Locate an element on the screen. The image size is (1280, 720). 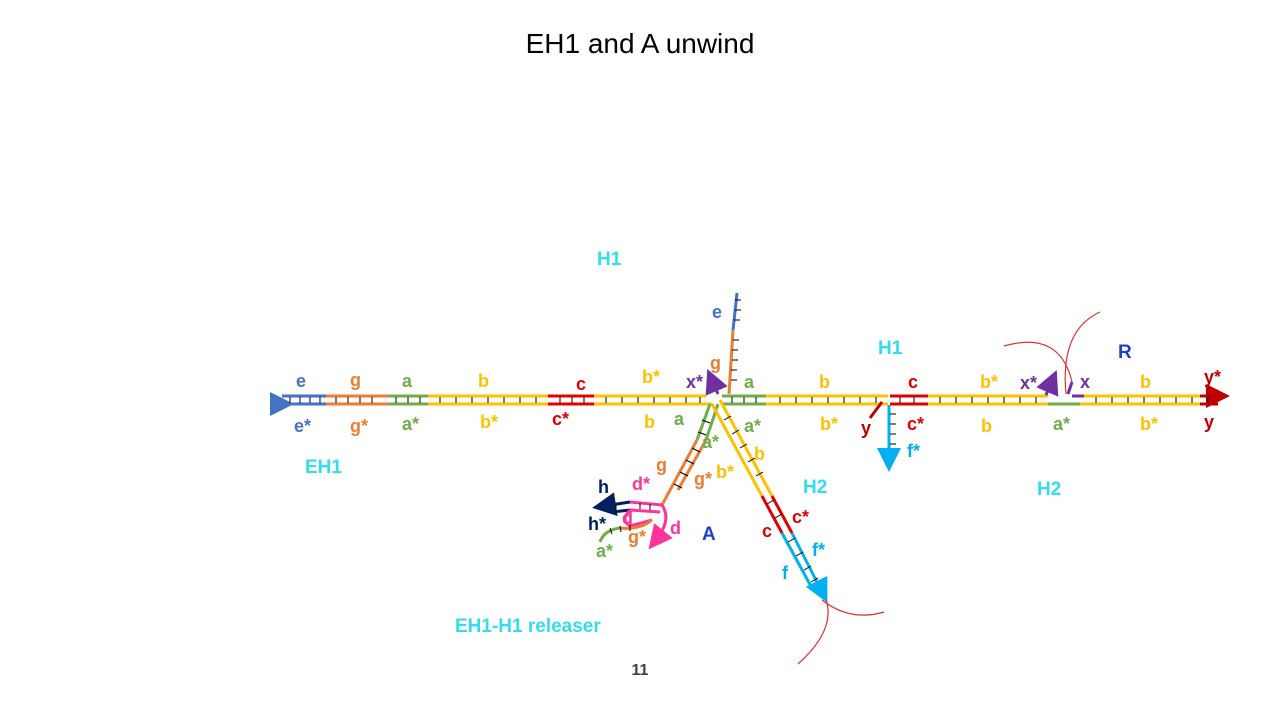
lbl-b3: b is located at coordinates (1145, 382).